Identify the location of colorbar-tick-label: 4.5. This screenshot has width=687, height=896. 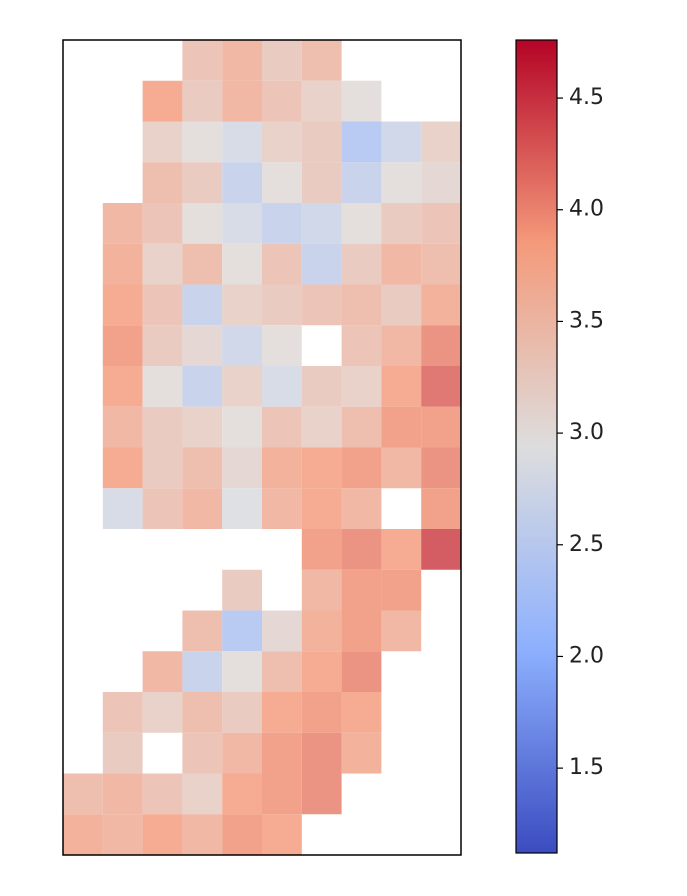
(586, 97).